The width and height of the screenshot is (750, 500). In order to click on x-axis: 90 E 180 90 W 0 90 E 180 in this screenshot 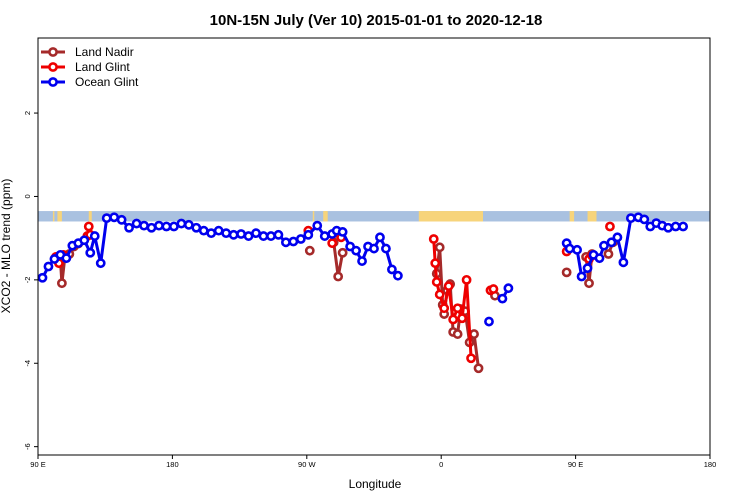, I will do `click(373, 462)`.